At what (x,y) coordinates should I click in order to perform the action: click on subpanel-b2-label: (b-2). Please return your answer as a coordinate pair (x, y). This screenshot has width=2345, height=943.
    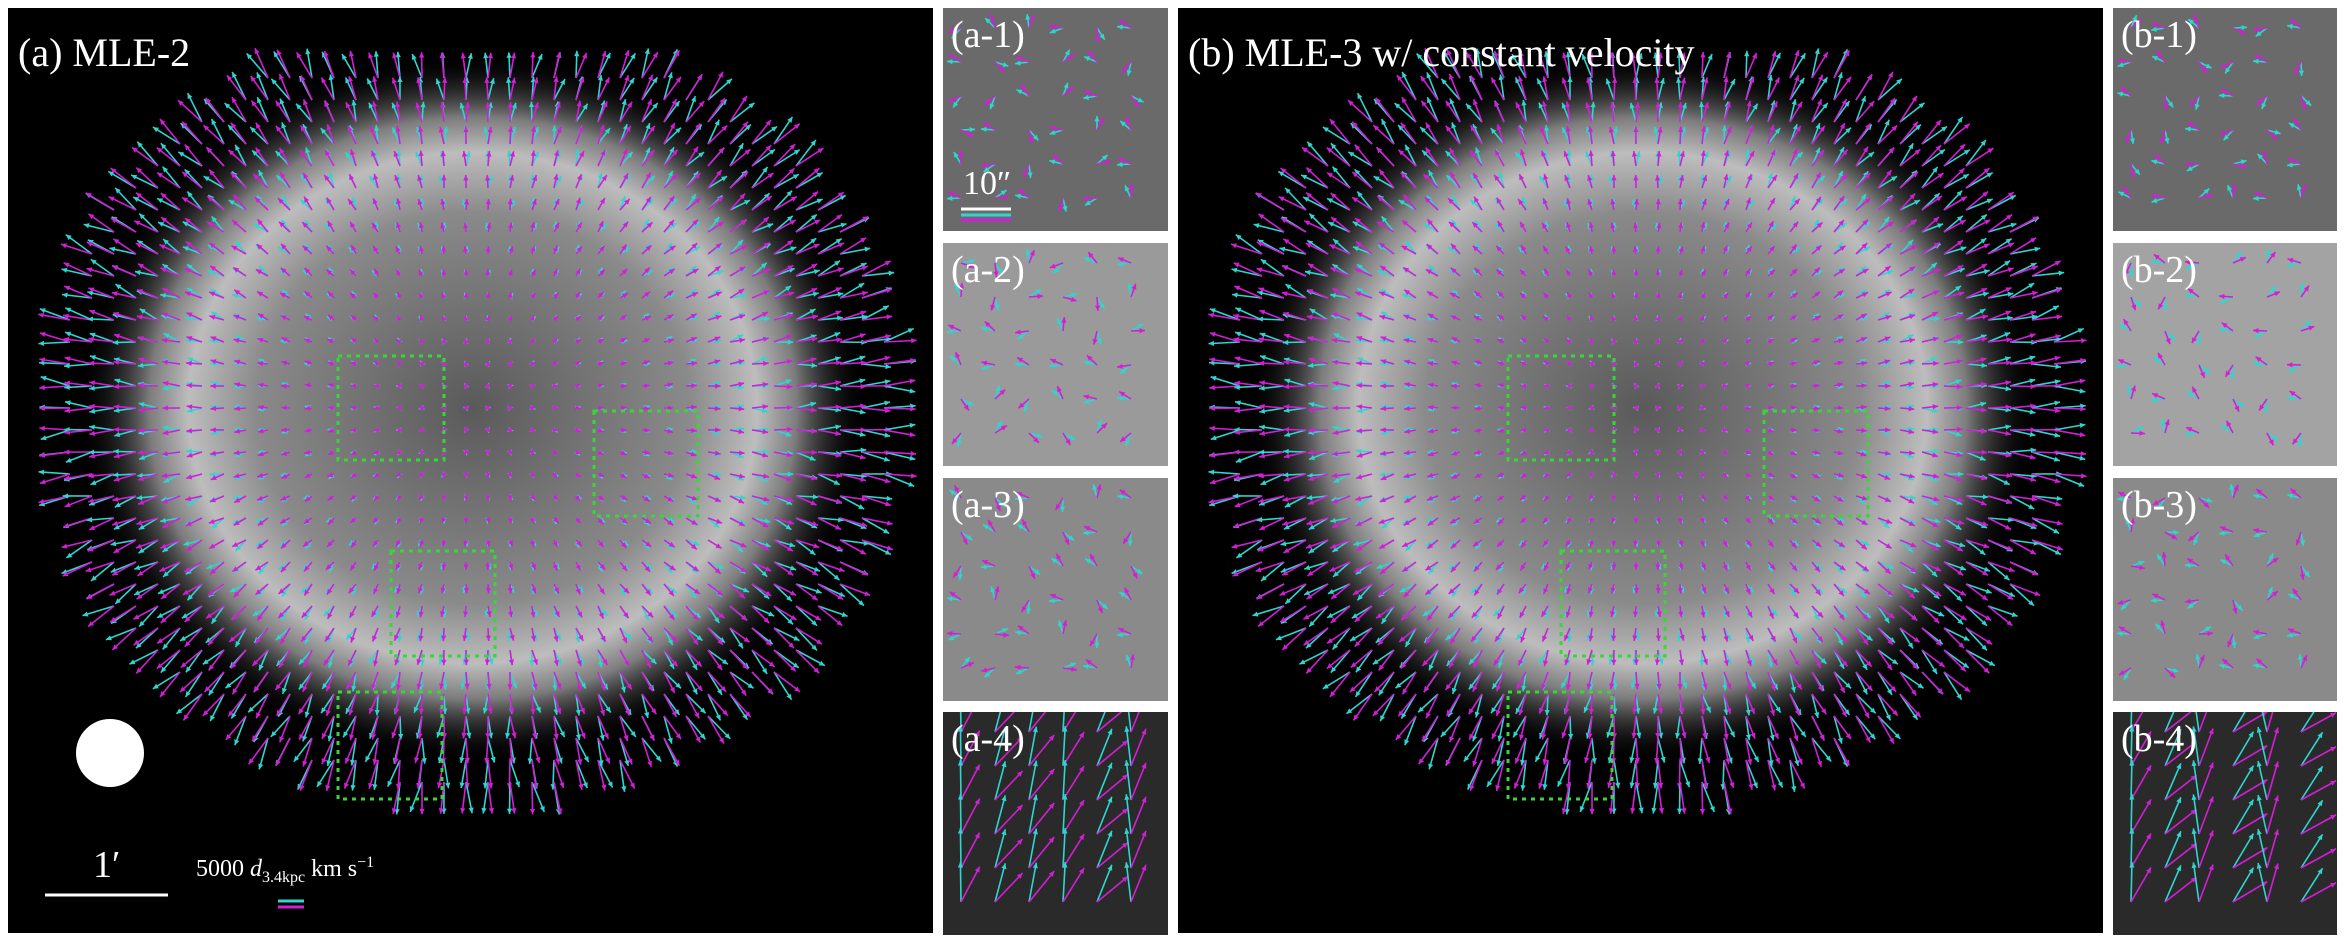
    Looking at the image, I should click on (2159, 270).